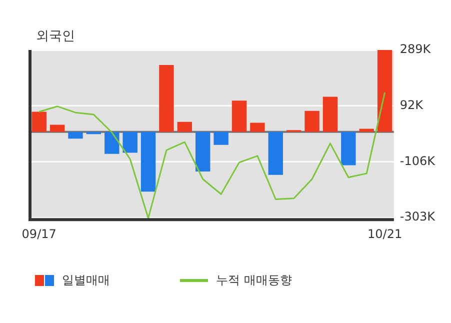 Image resolution: width=451 pixels, height=323 pixels. I want to click on y-tick-label: -106K, so click(418, 161).